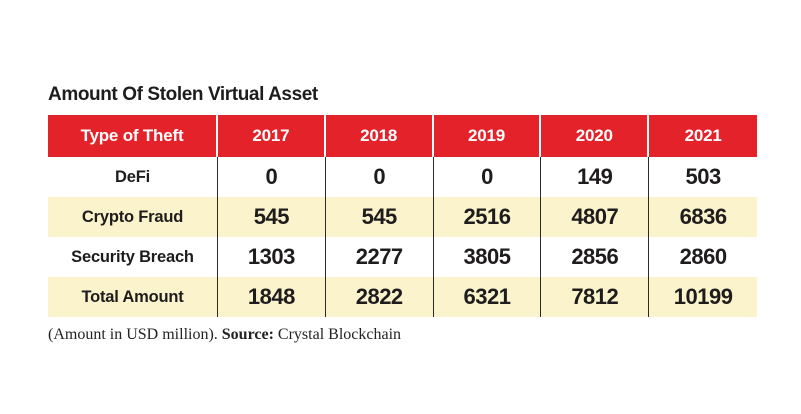  Describe the element at coordinates (133, 136) in the screenshot. I see `column-header-type-of-theft: Type of Theft` at that location.